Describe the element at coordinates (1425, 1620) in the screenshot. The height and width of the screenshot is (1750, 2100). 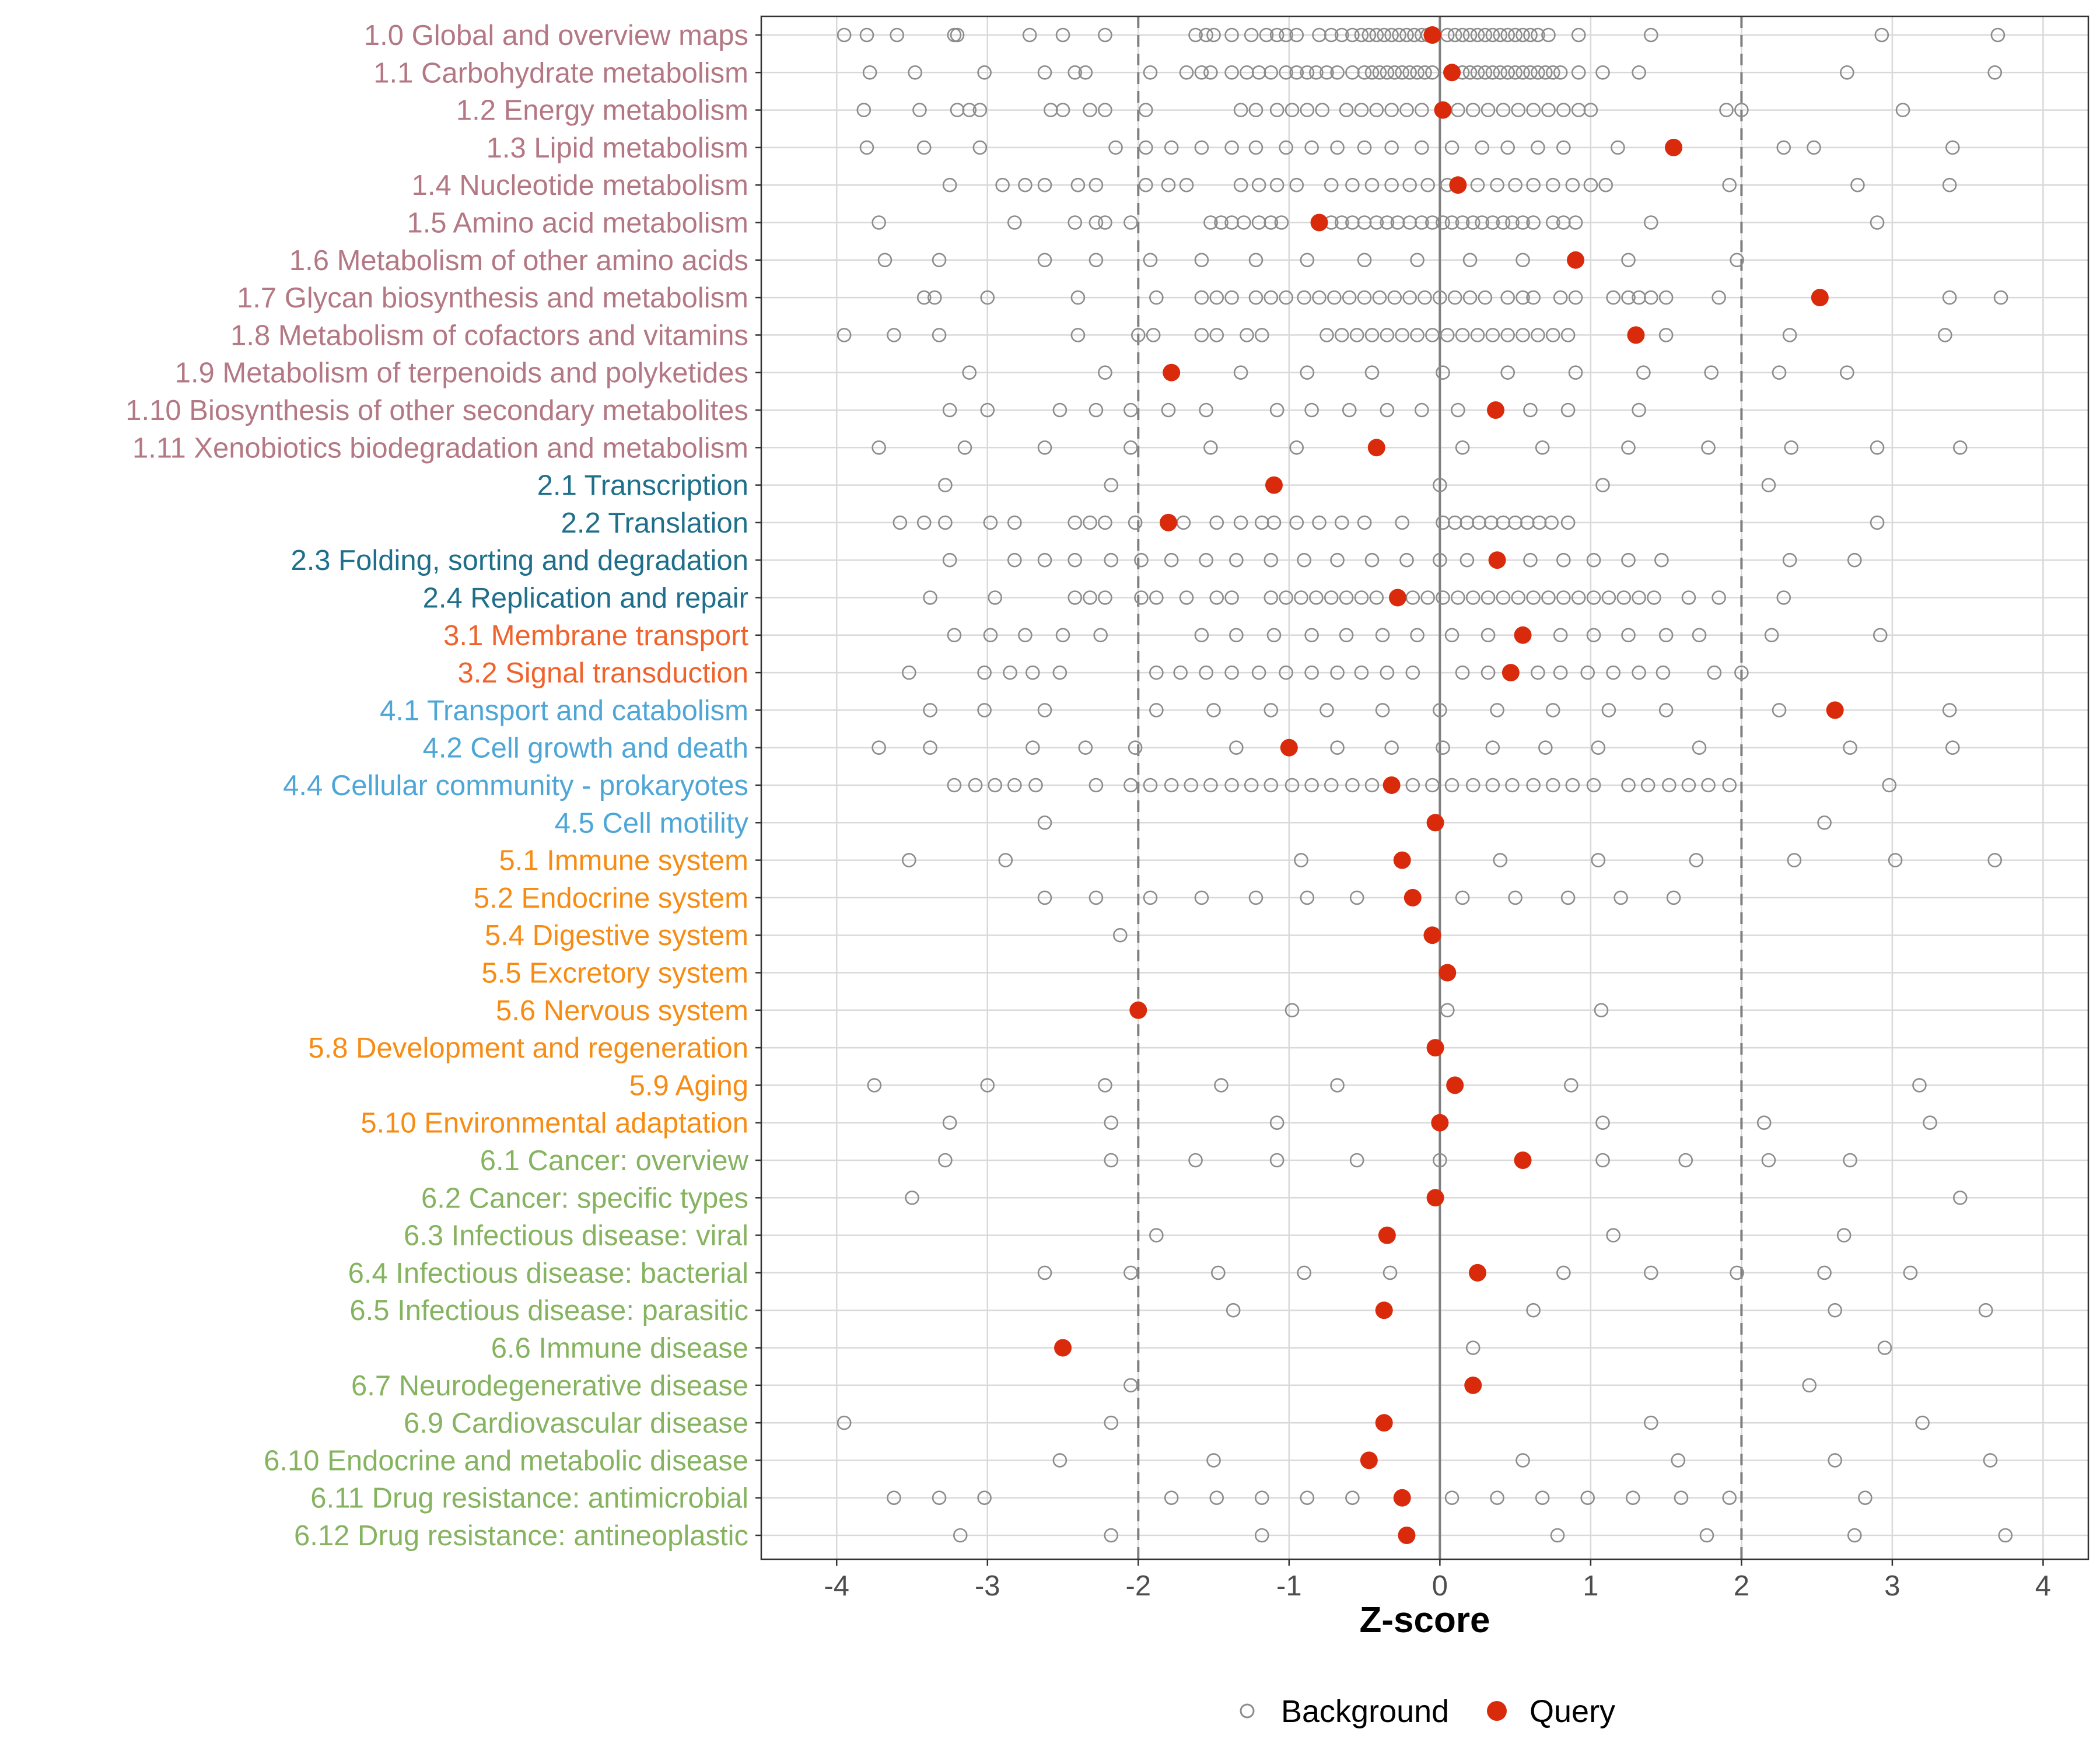
I see `x-axis-title: Z-score` at that location.